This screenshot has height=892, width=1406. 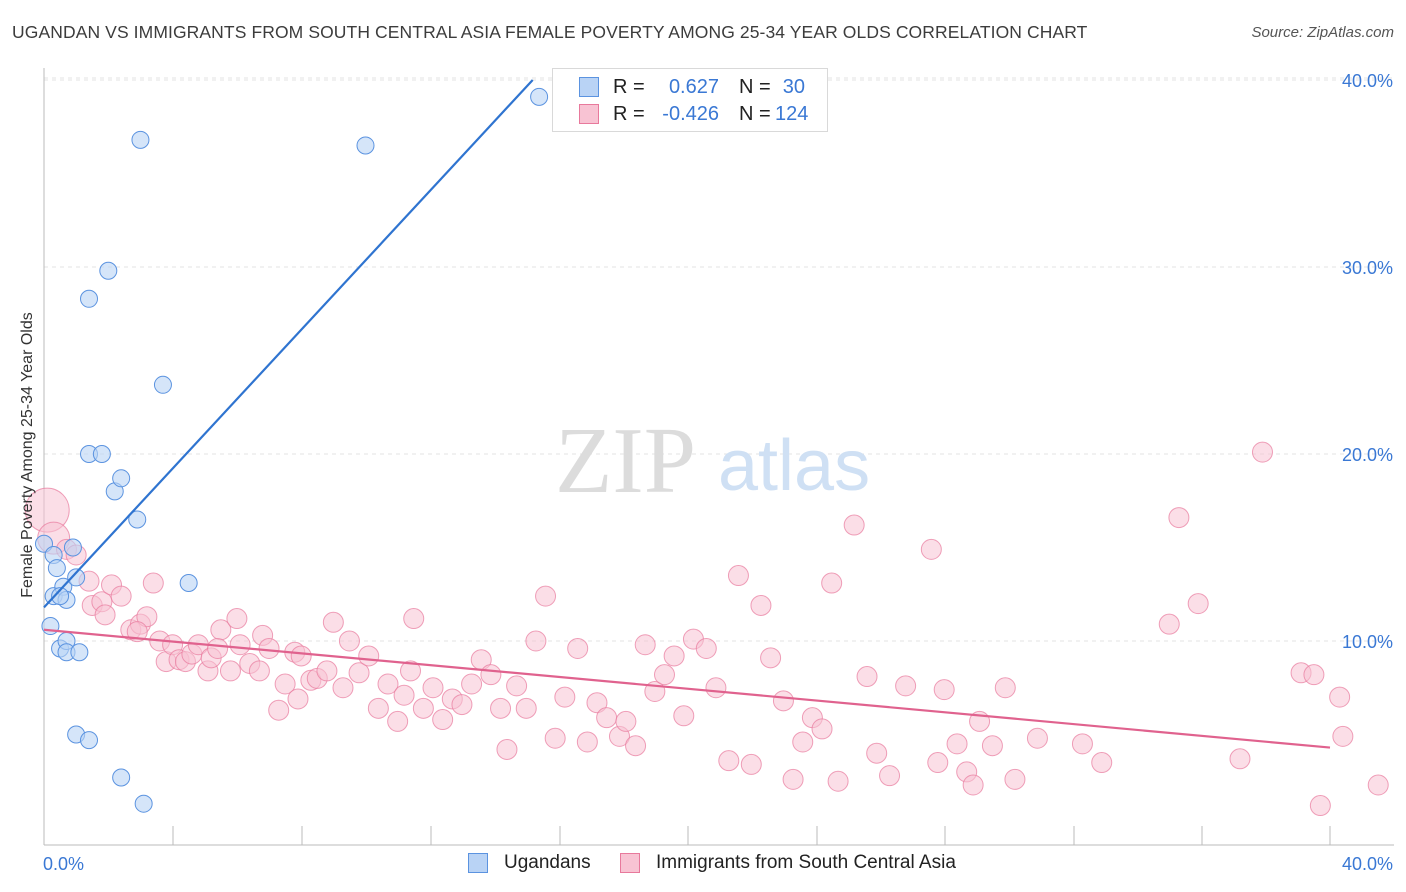 What do you see at coordinates (794, 466) in the screenshot?
I see `watermark-atlas: atlas` at bounding box center [794, 466].